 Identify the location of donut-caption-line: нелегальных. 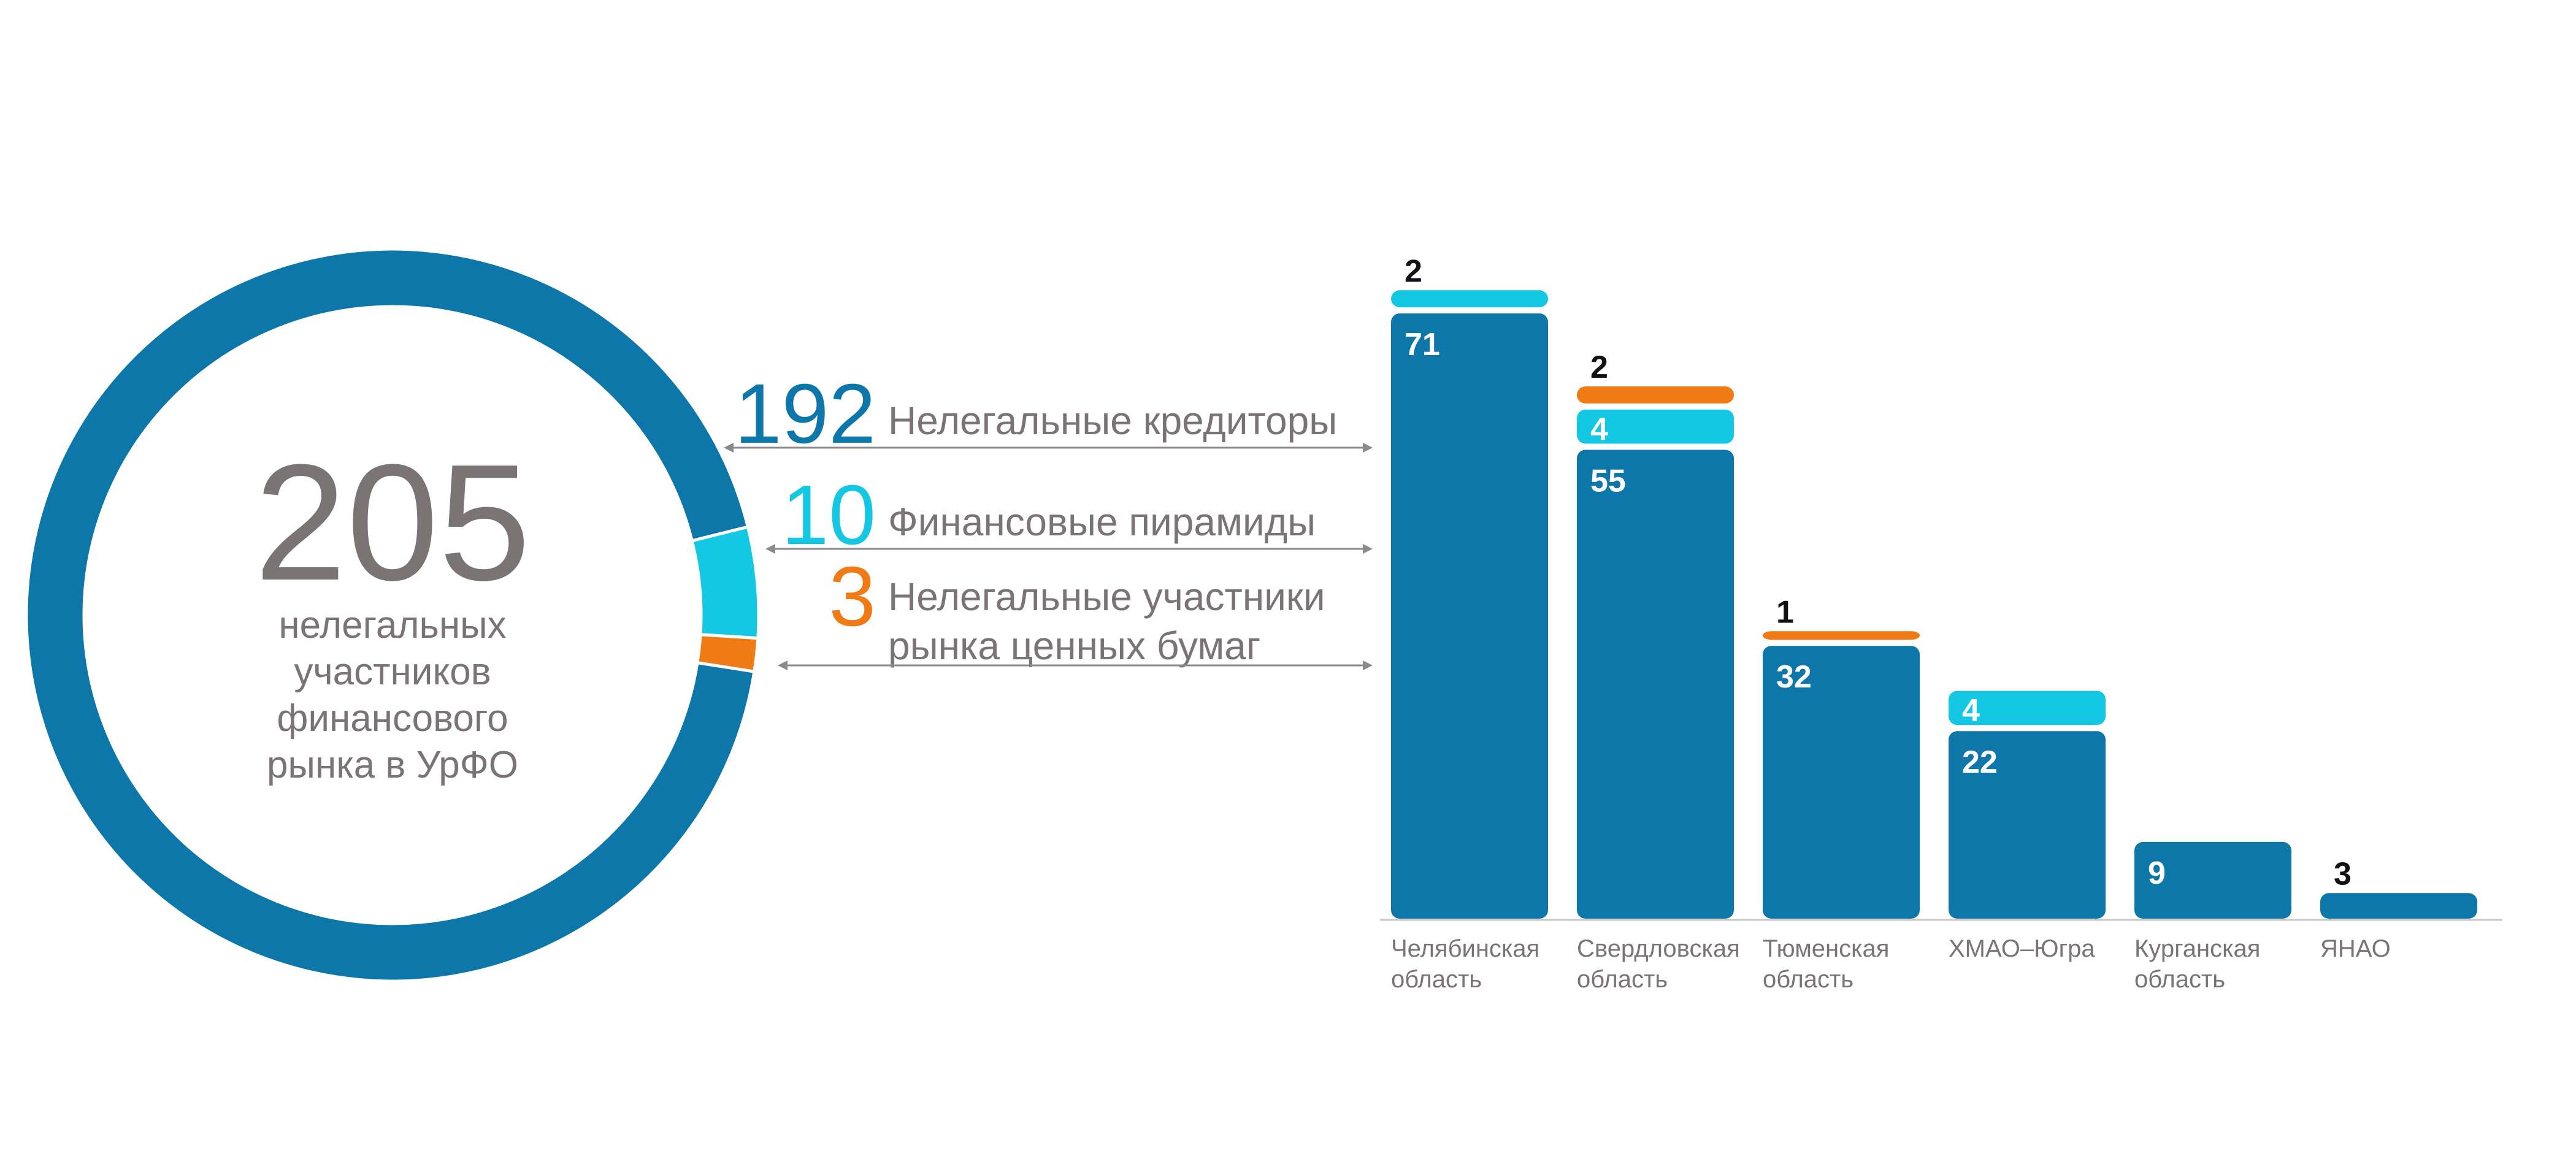
(392, 625).